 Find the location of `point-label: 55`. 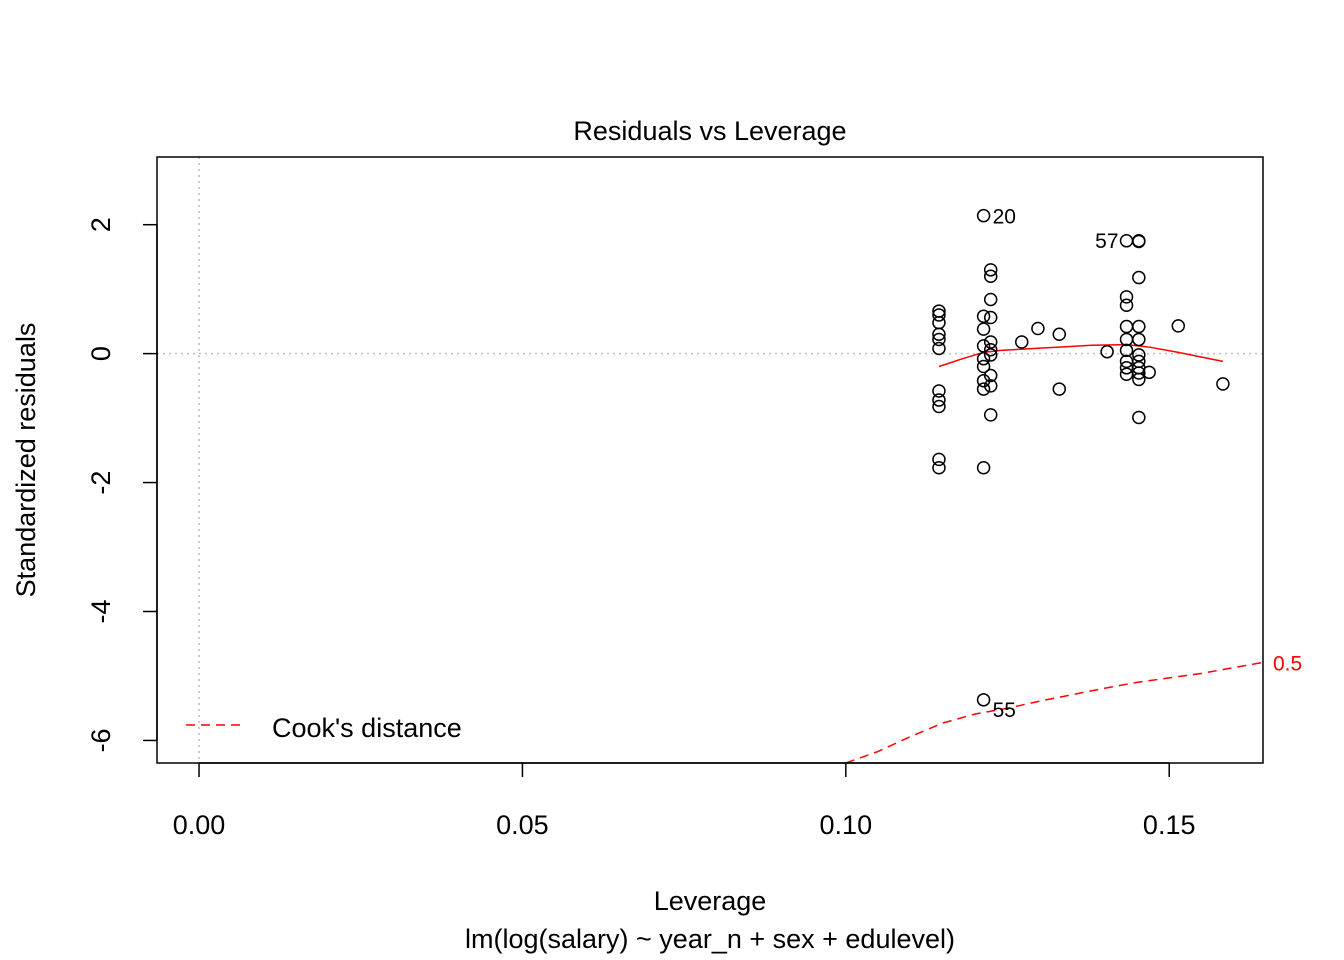

point-label: 55 is located at coordinates (1004, 710).